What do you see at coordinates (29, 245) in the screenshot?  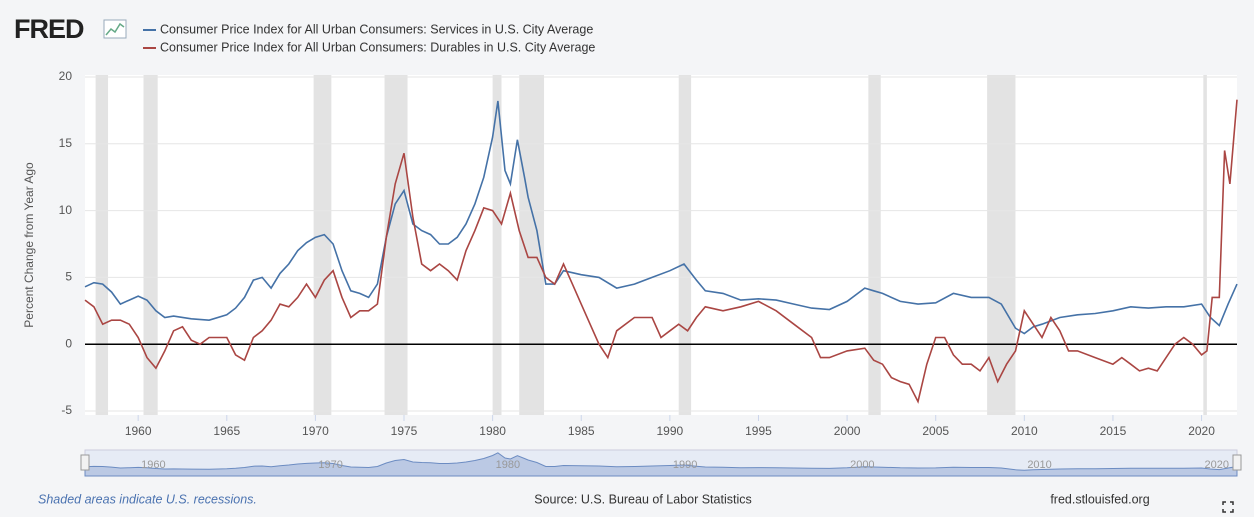 I see `y-axis-label: Percent Change from Year Ago` at bounding box center [29, 245].